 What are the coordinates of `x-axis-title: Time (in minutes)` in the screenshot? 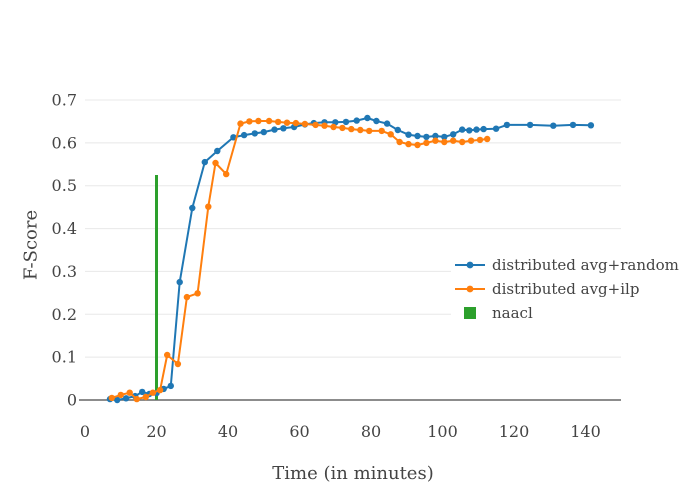 It's located at (353, 473).